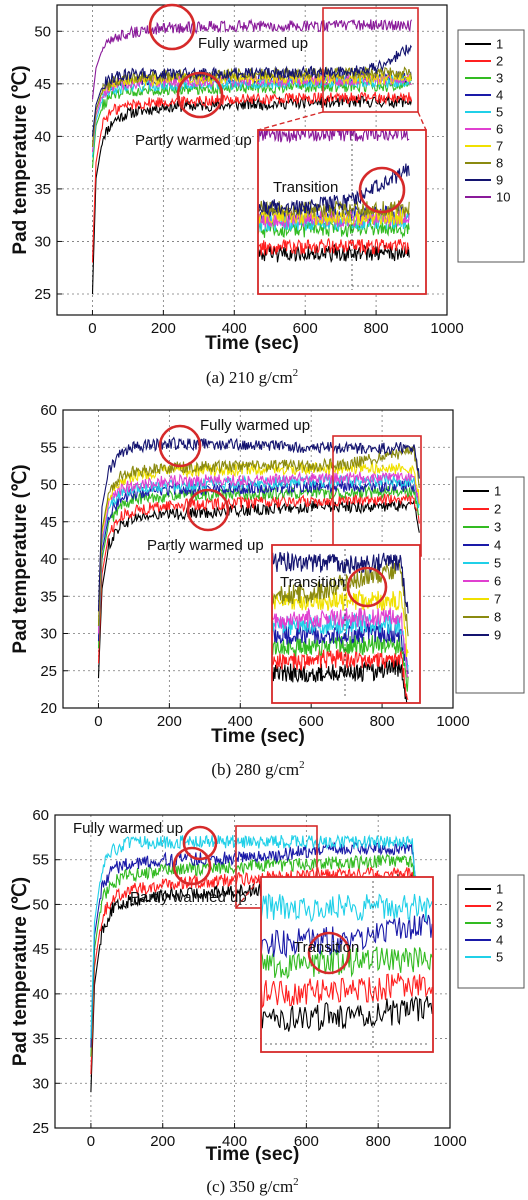 The width and height of the screenshot is (528, 1200). I want to click on legend-label-9: 9, so click(497, 635).